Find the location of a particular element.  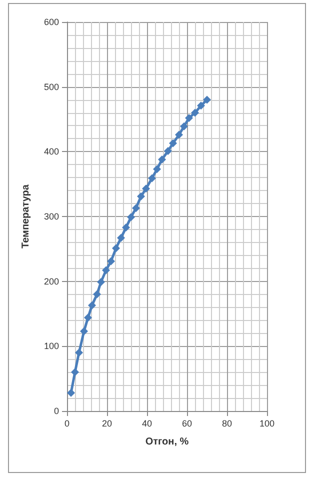

y-tick-label: 600 is located at coordinates (51, 22).